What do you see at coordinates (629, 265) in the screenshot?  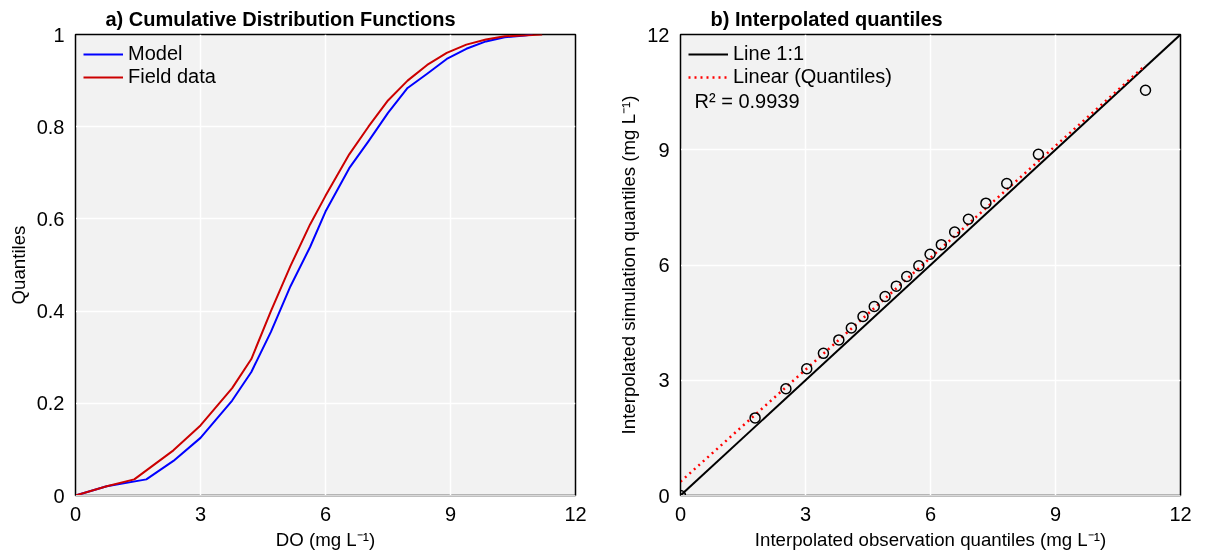 I see `y-axis-title: Interpolated simulation quantiles (mg L⁻¹)` at bounding box center [629, 265].